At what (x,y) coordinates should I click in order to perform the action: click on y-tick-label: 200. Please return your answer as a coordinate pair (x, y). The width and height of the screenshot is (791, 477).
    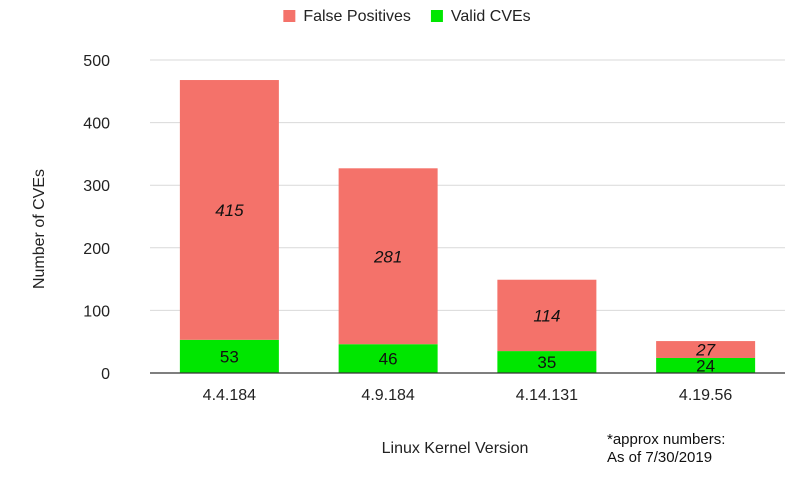
    Looking at the image, I should click on (96, 249).